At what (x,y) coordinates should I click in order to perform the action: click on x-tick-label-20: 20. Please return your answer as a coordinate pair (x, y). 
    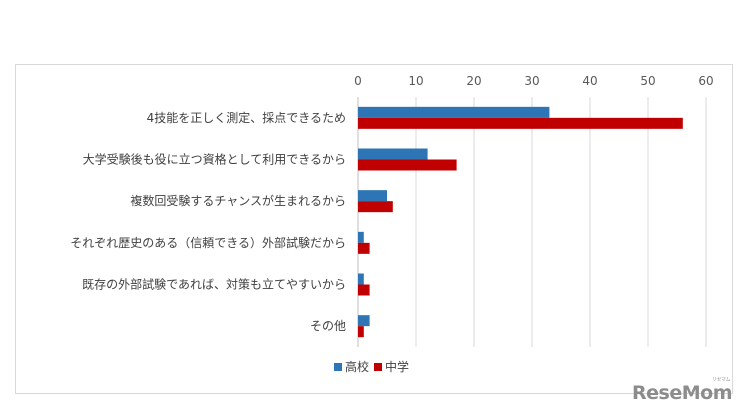
    Looking at the image, I should click on (473, 81).